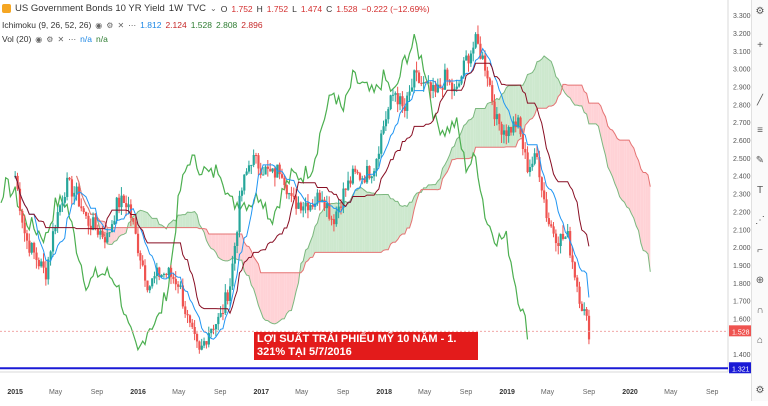 The width and height of the screenshot is (768, 406). I want to click on vol-value-2: n/a, so click(101, 39).